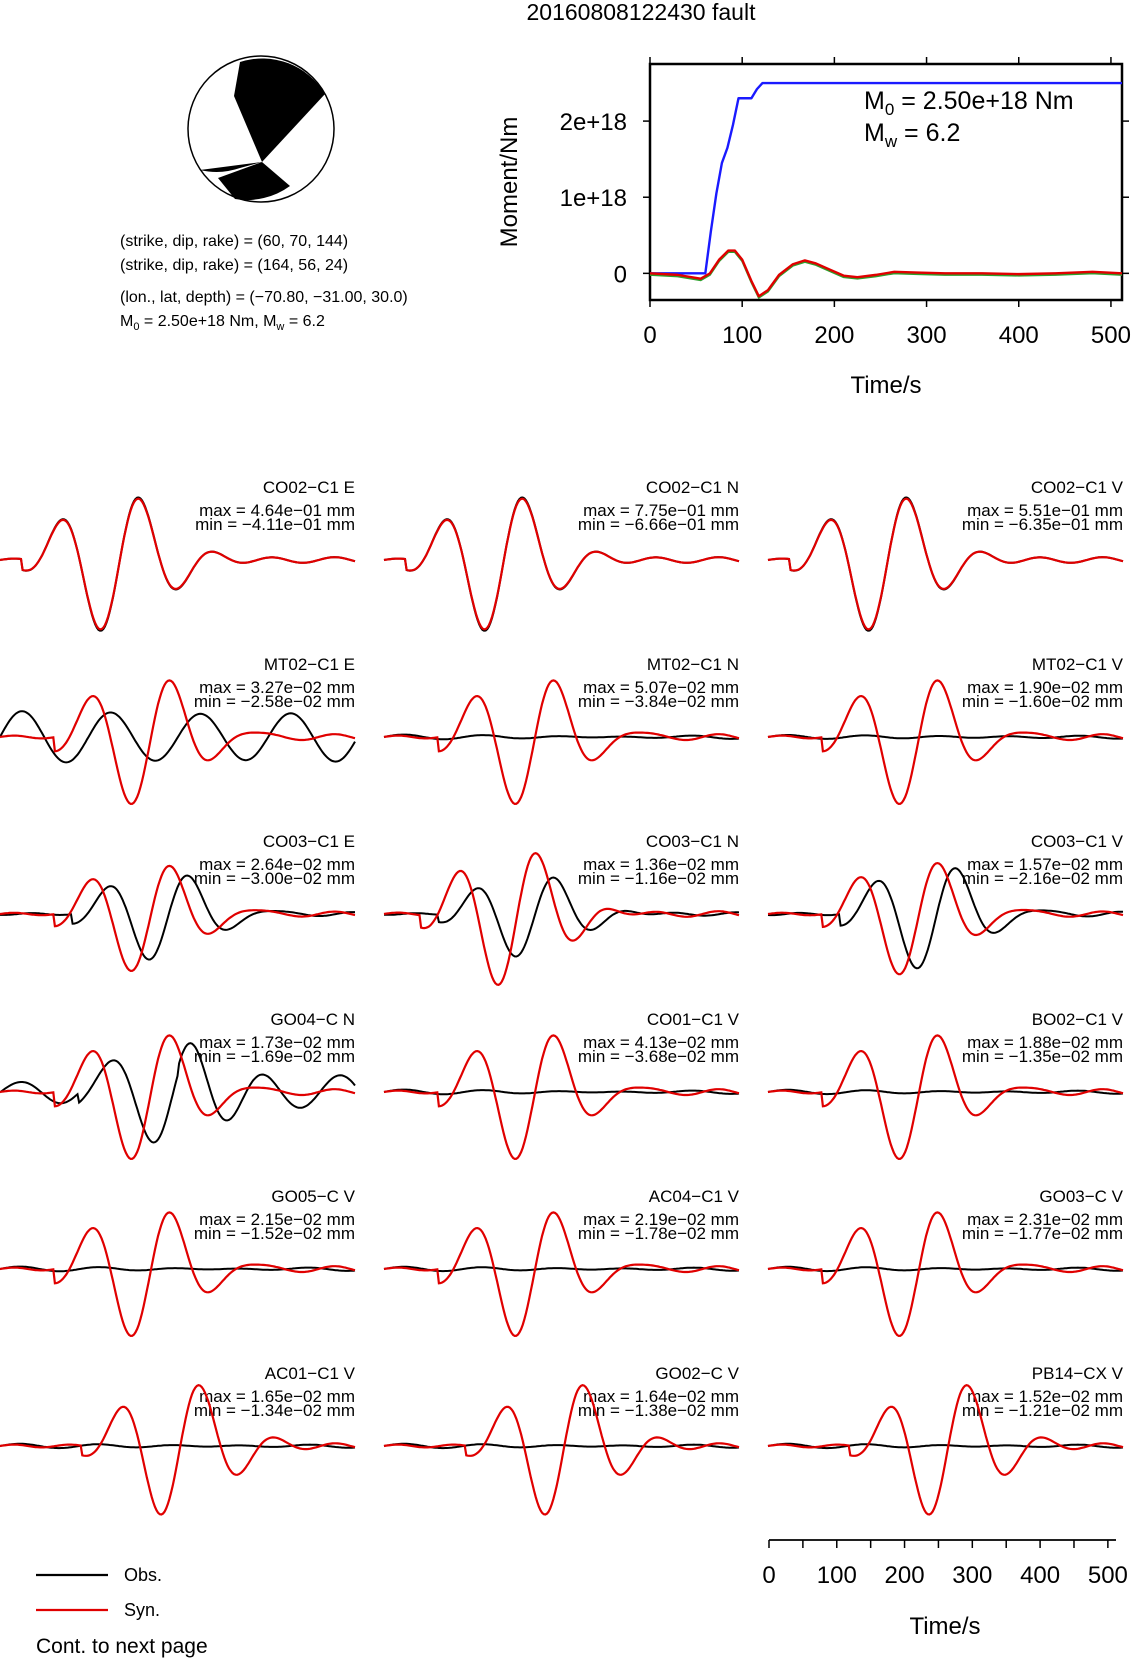 The height and width of the screenshot is (1661, 1139). What do you see at coordinates (274, 701) in the screenshot?
I see `station-min: min = −2.58e−02 mm` at bounding box center [274, 701].